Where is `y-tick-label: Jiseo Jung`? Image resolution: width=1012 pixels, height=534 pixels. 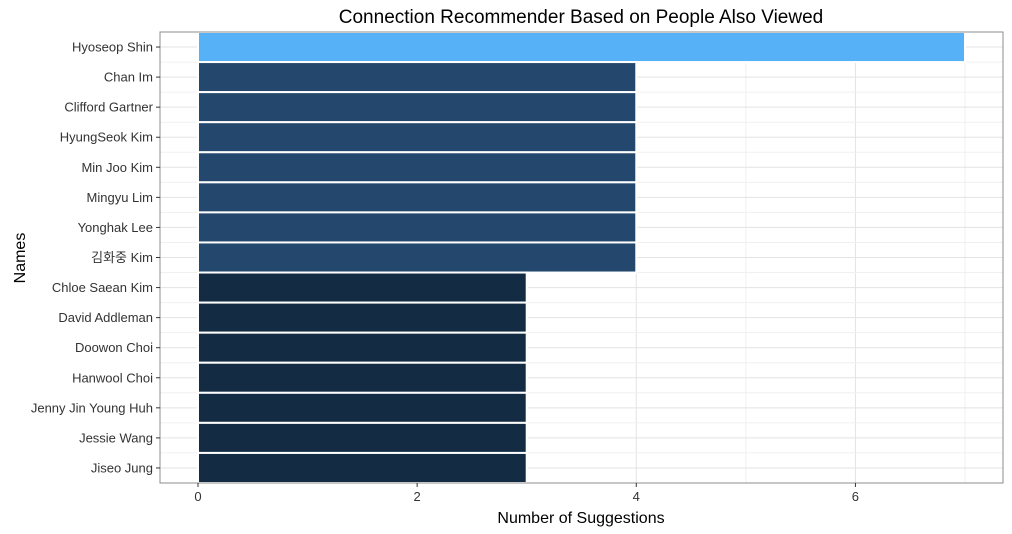
y-tick-label: Jiseo Jung is located at coordinates (122, 467).